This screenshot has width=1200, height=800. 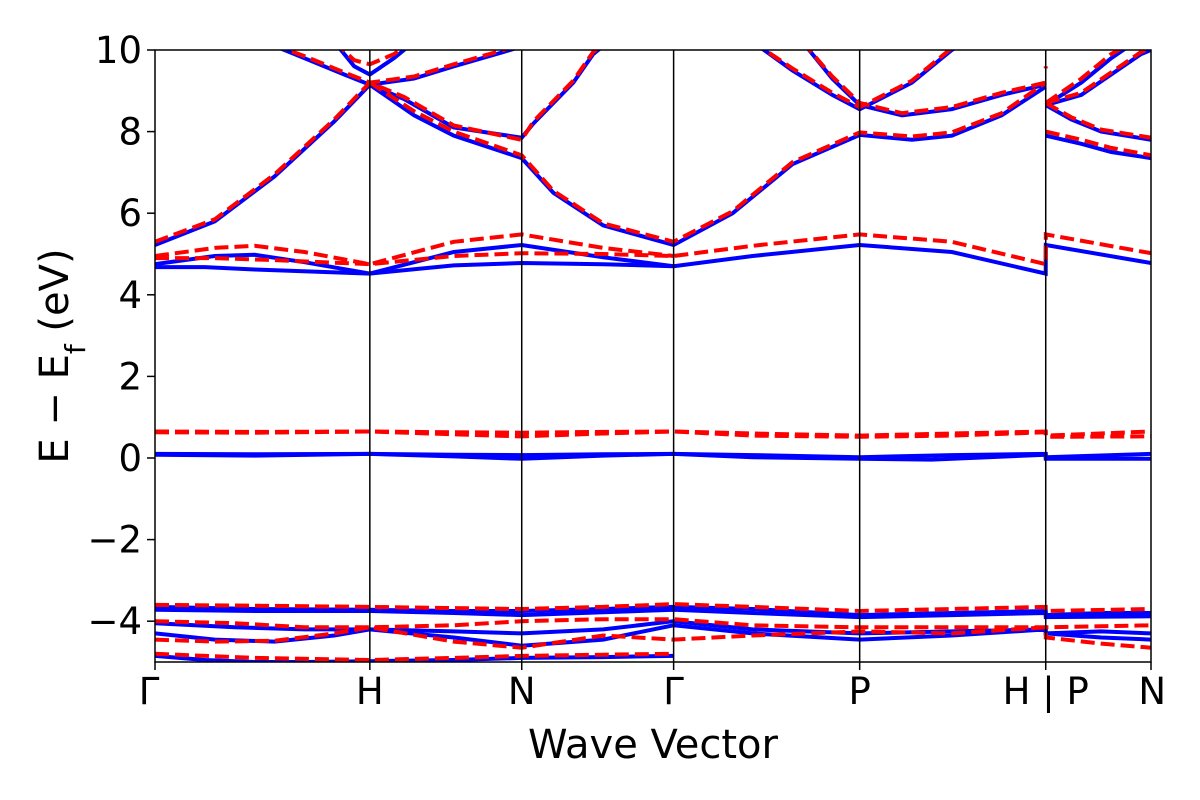 What do you see at coordinates (149, 691) in the screenshot?
I see `x-tick-label-0: Γ` at bounding box center [149, 691].